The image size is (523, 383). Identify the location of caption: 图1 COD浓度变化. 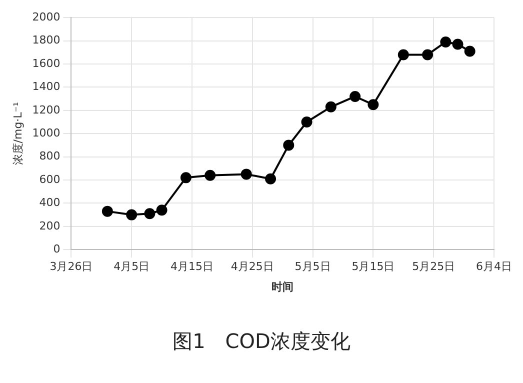
(262, 341).